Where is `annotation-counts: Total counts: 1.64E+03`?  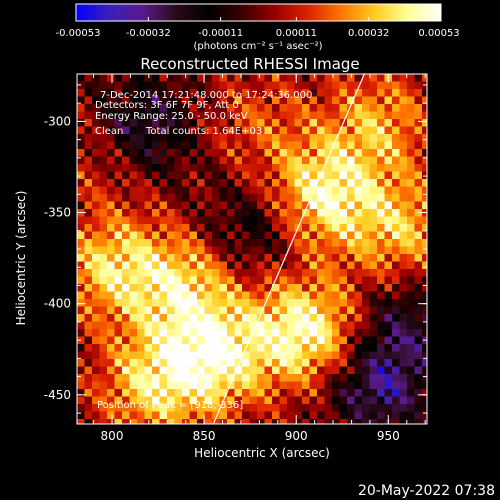
annotation-counts: Total counts: 1.64E+03 is located at coordinates (203, 131).